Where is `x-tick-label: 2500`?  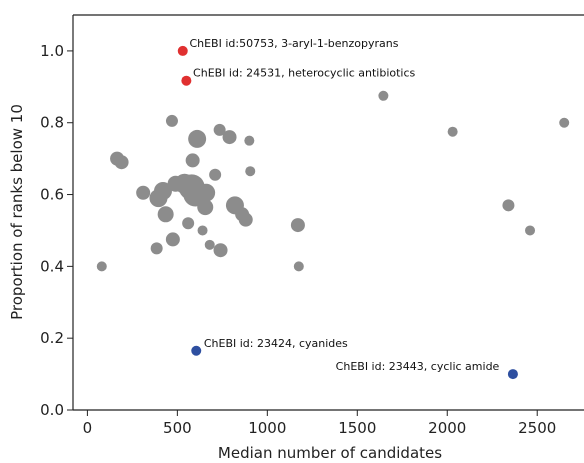 x-tick-label: 2500 is located at coordinates (537, 428).